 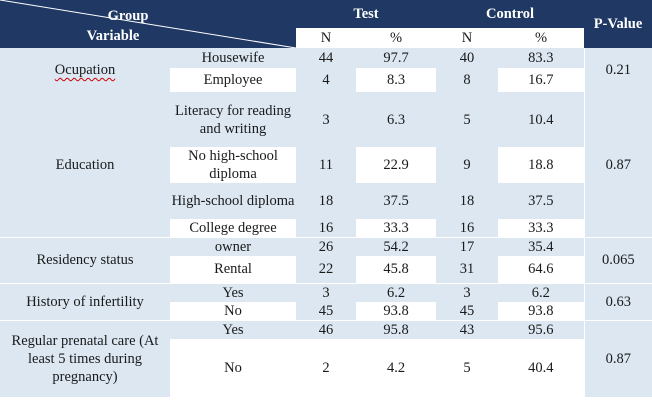 I want to click on control-n-cell: 3, so click(x=467, y=292).